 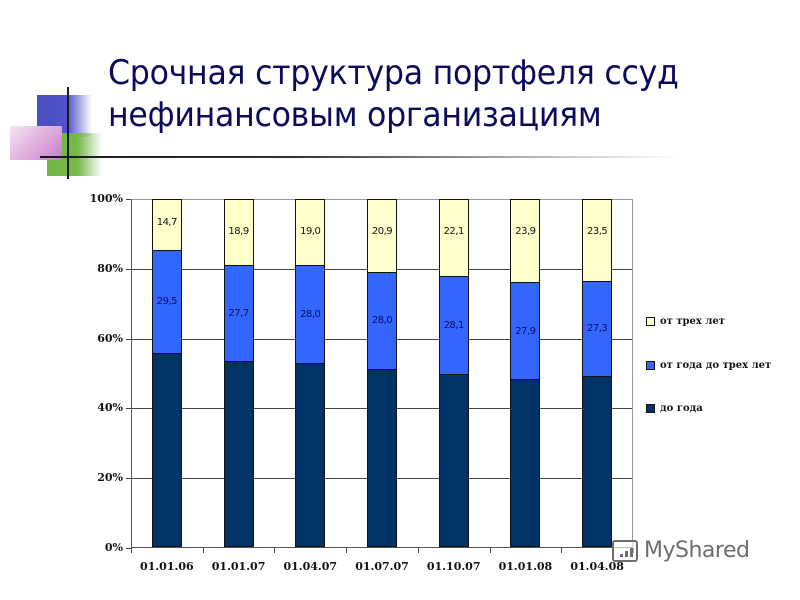 I want to click on data-label: 27,3, so click(x=597, y=329).